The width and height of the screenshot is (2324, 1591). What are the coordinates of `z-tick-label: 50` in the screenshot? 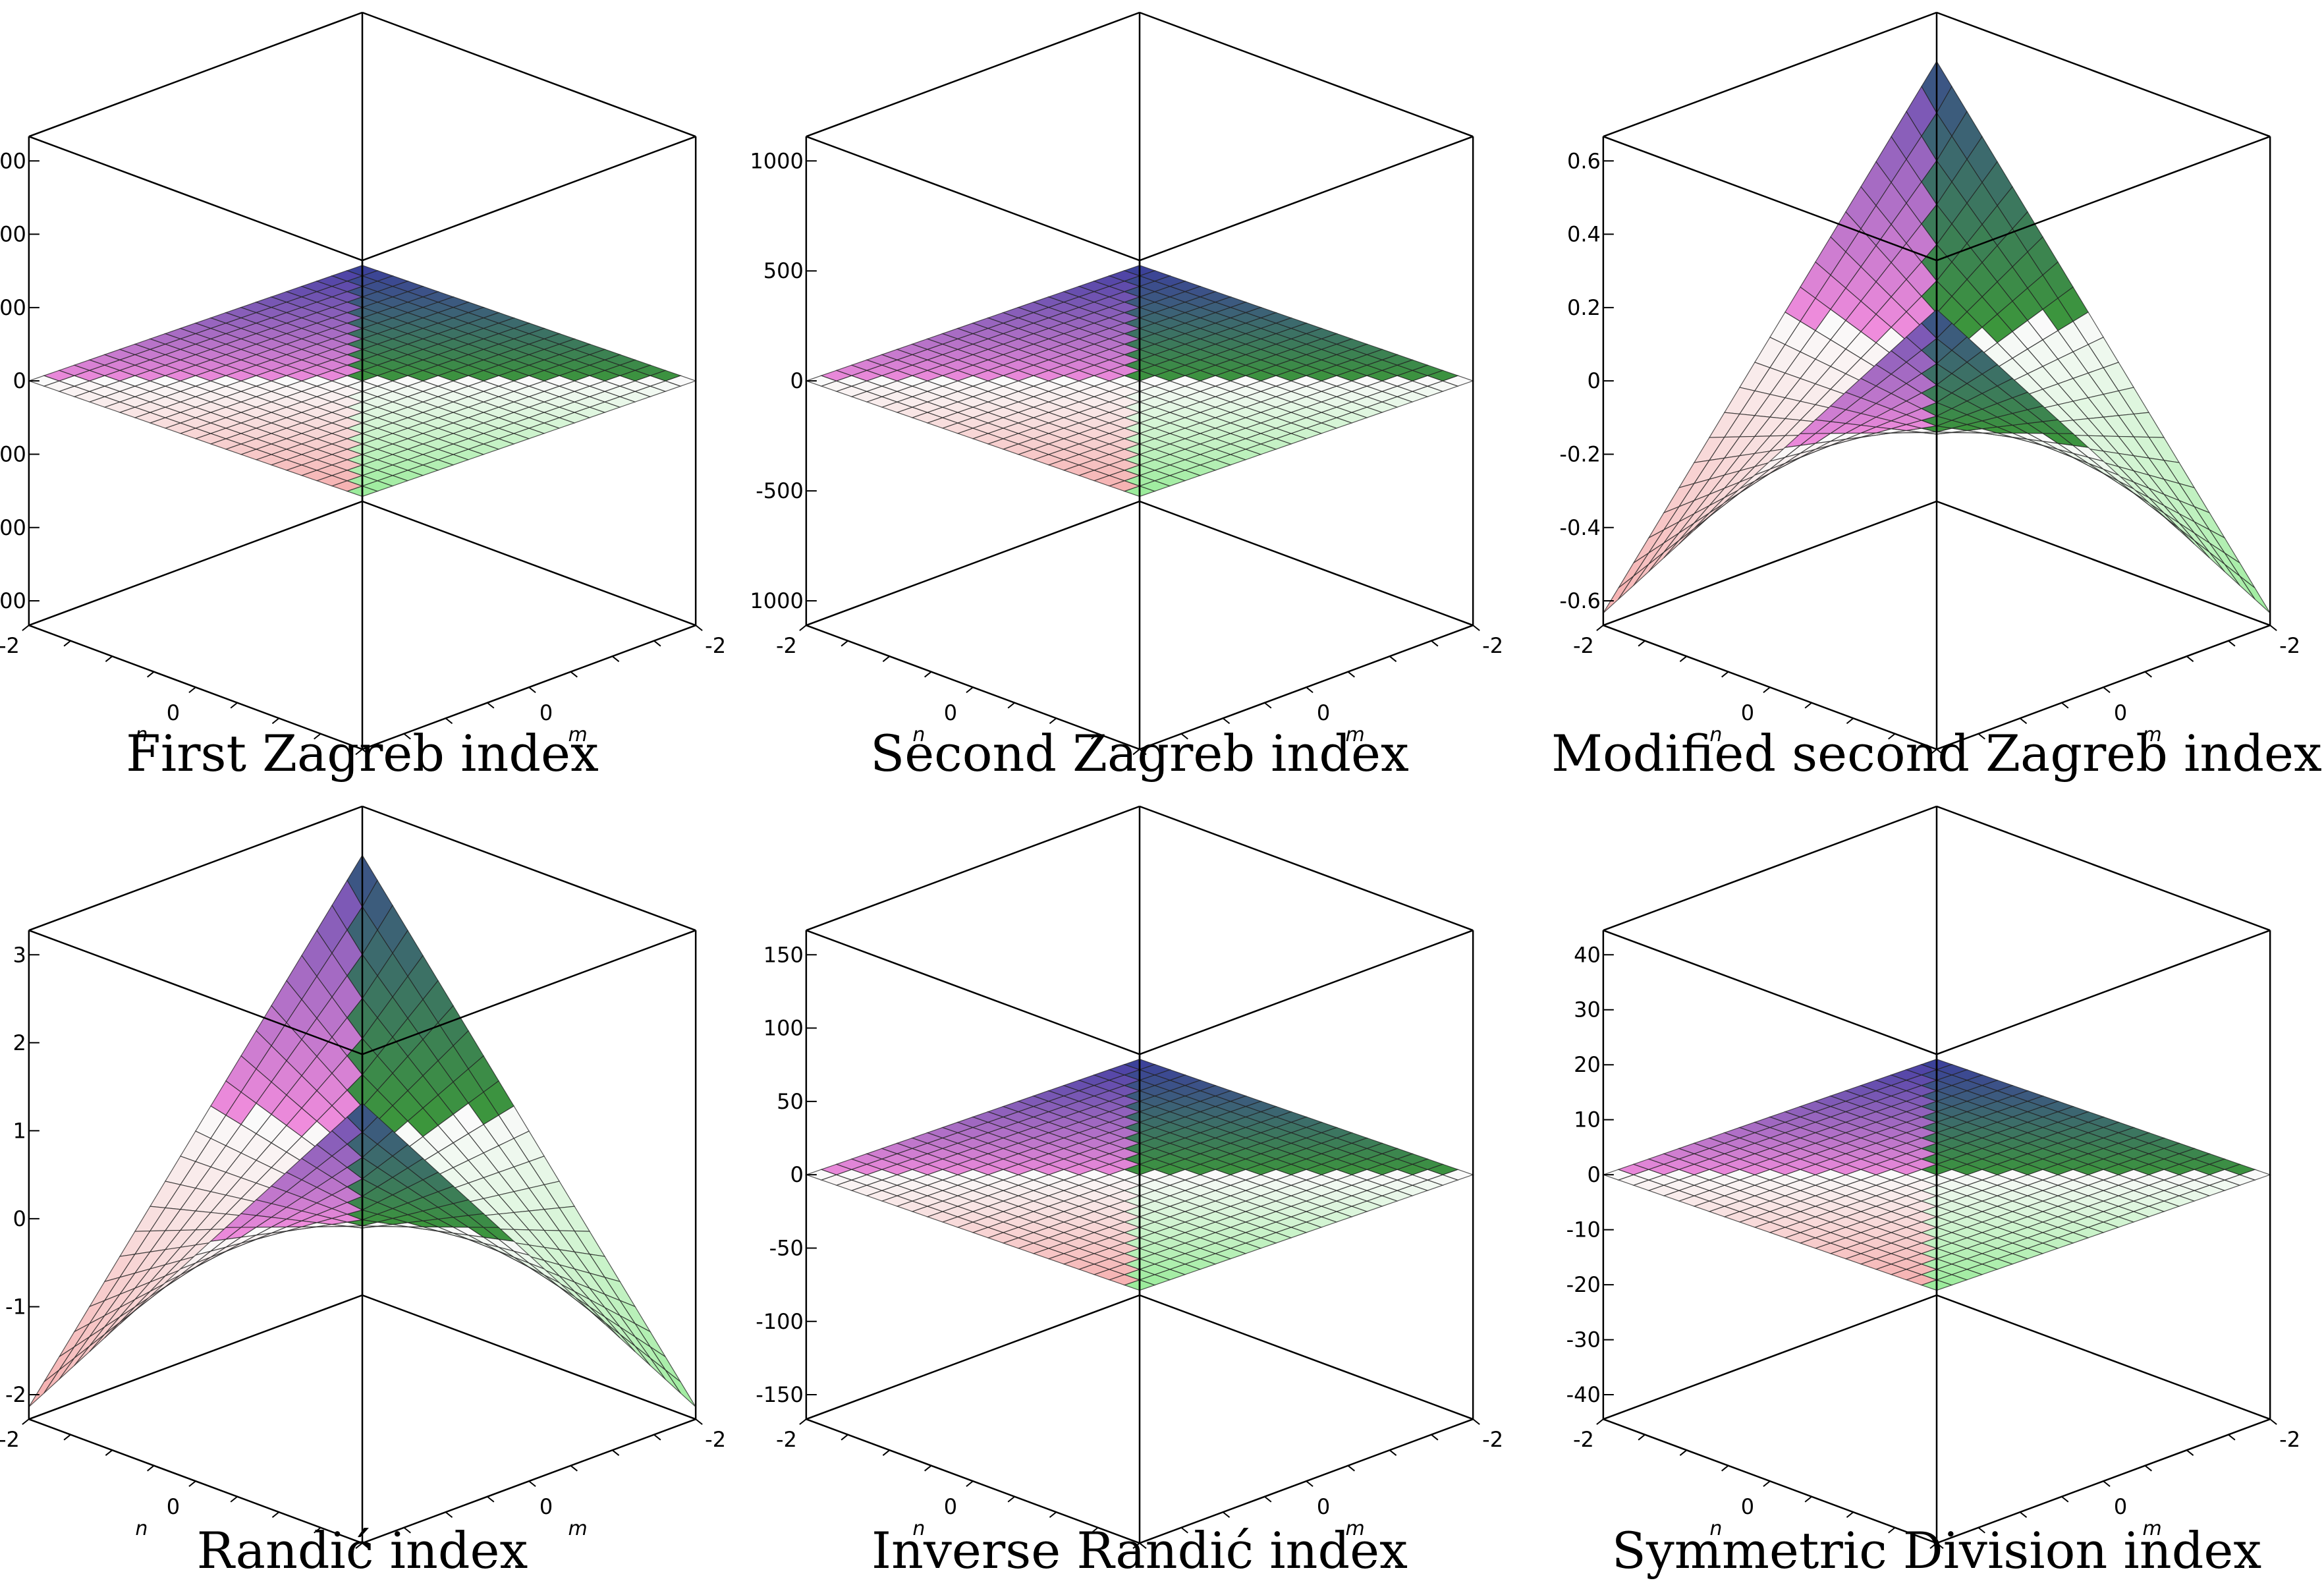 It's located at (790, 1101).